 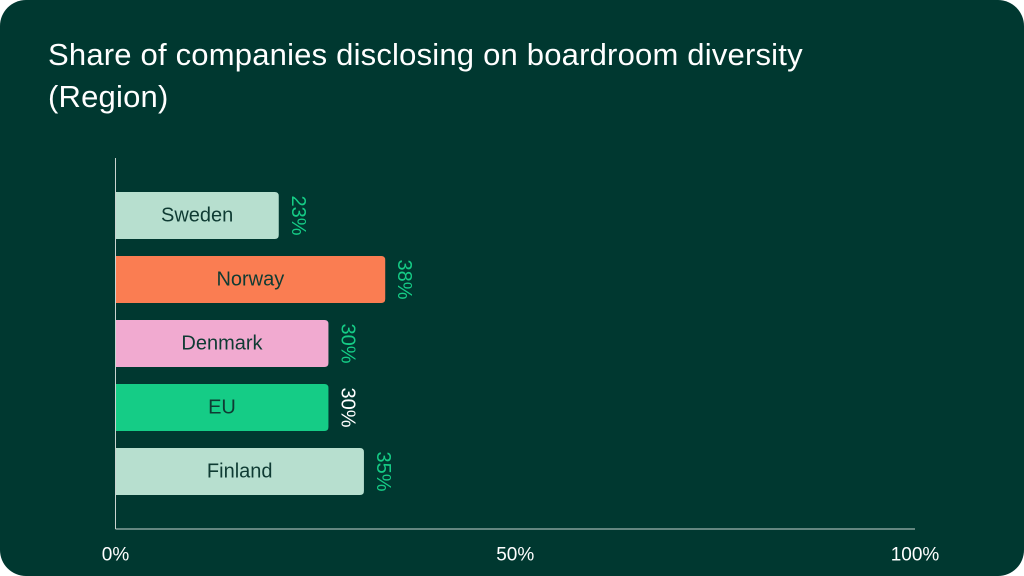 I want to click on bar-category-label: Sweden, so click(x=197, y=216).